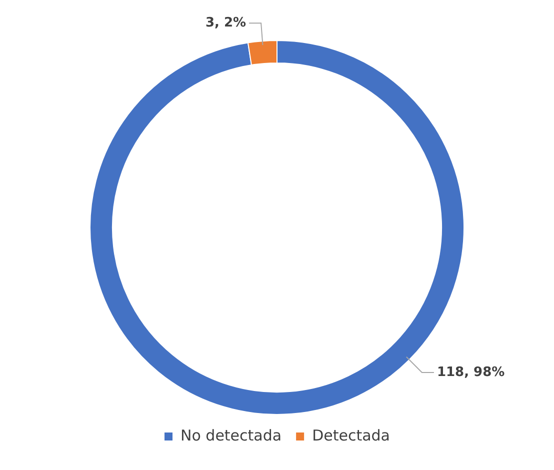 Image resolution: width=554 pixels, height=470 pixels. What do you see at coordinates (470, 372) in the screenshot?
I see `data-label: 118, 98%` at bounding box center [470, 372].